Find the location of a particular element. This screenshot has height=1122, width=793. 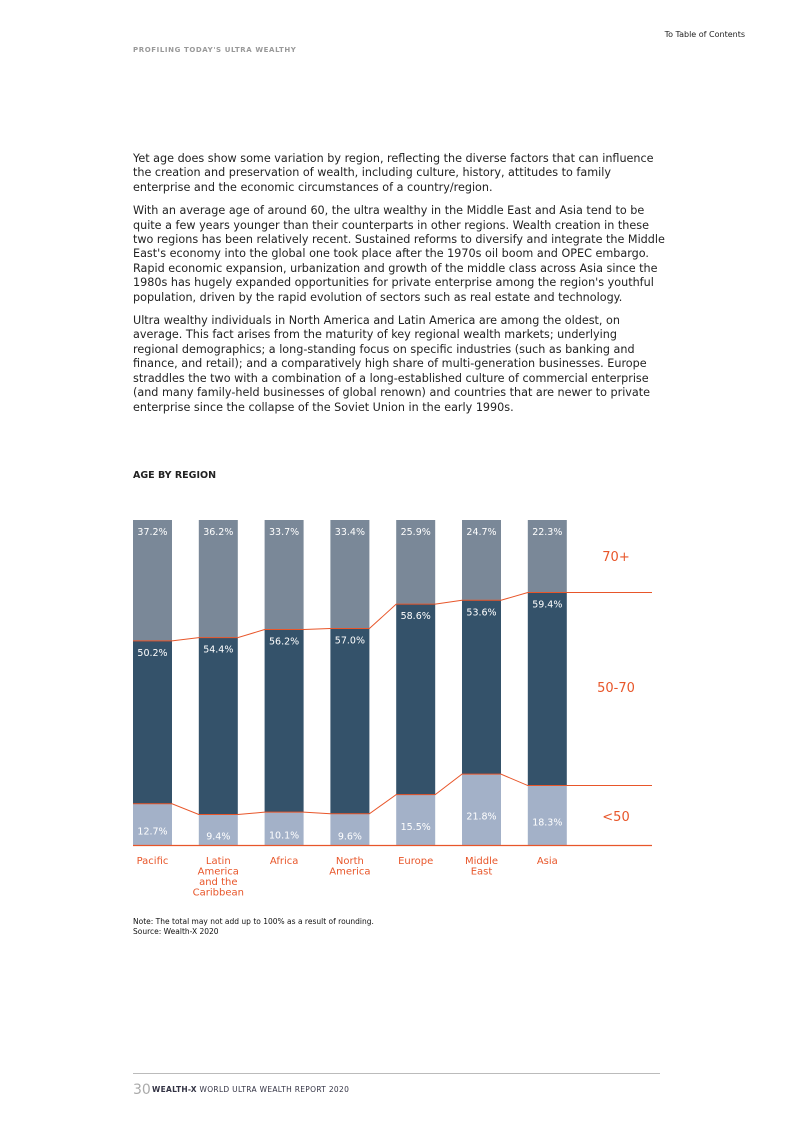

data-label-under-50: 18.3% is located at coordinates (547, 822).